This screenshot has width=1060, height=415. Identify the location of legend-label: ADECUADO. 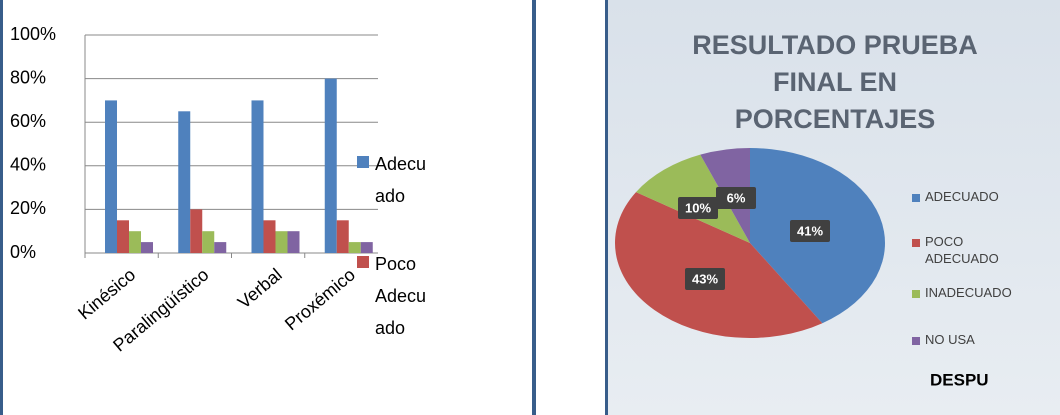
(962, 196).